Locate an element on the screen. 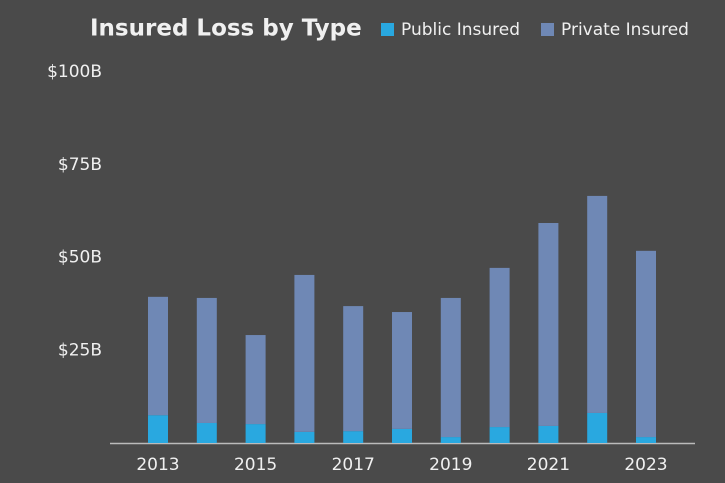  y-tick-label: $50B is located at coordinates (80, 258).